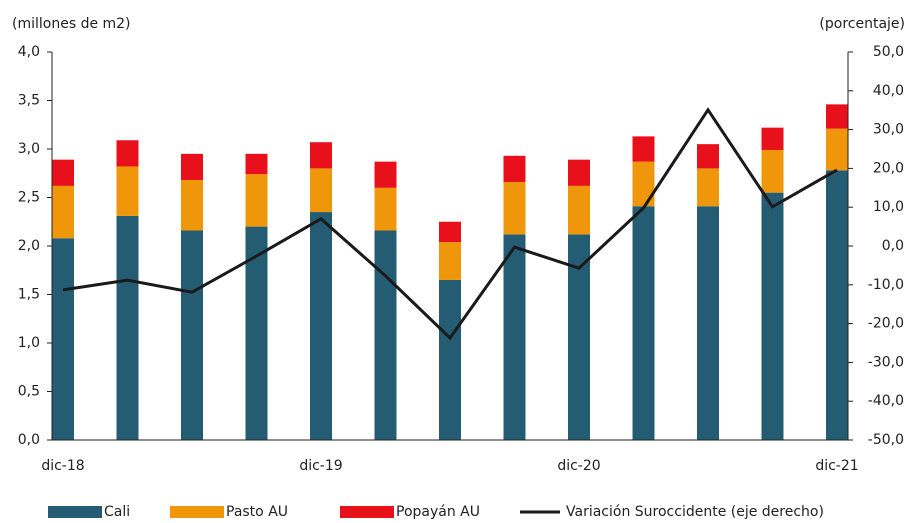  What do you see at coordinates (886, 401) in the screenshot?
I see `y2-tick-label: -40,0` at bounding box center [886, 401].